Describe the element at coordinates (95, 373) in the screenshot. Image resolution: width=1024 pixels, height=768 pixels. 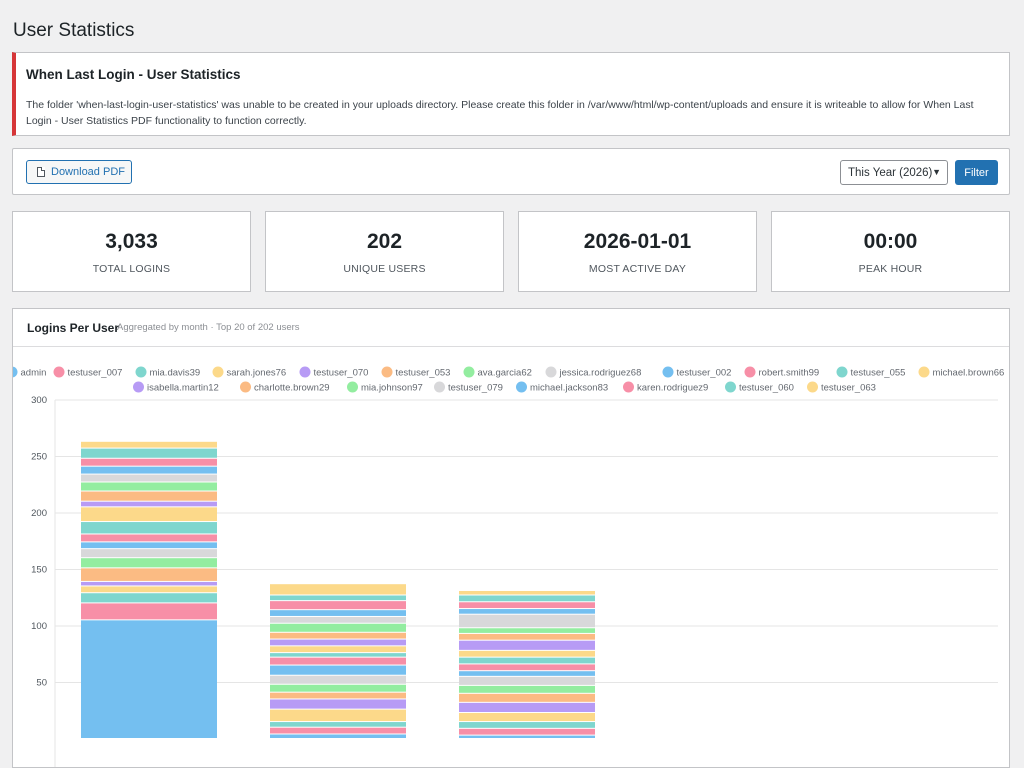
I see `legend-label: testuser_007` at that location.